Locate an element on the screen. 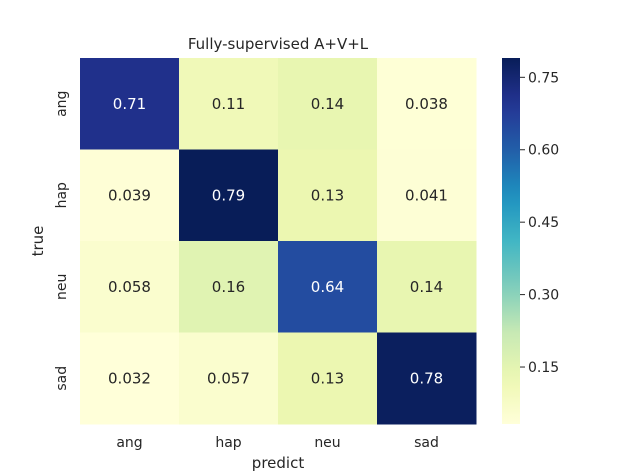 This screenshot has height=476, width=640. cell-value-label: 0.038 is located at coordinates (426, 104).